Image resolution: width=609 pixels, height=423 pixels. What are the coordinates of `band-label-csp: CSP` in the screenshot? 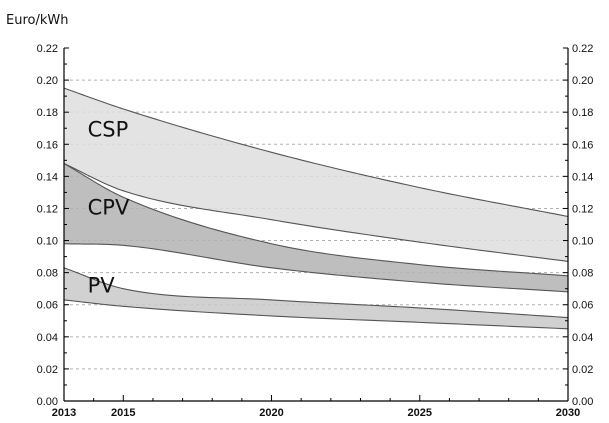 It's located at (108, 130).